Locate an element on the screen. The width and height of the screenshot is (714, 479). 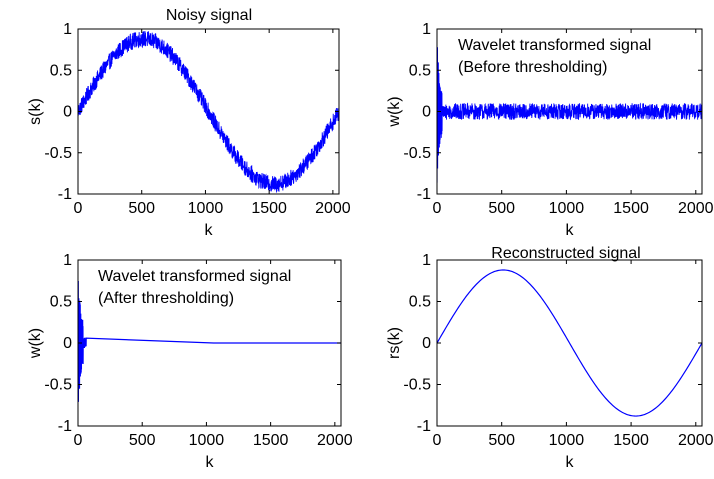
y-axis-label: rs(k) is located at coordinates (394, 343).